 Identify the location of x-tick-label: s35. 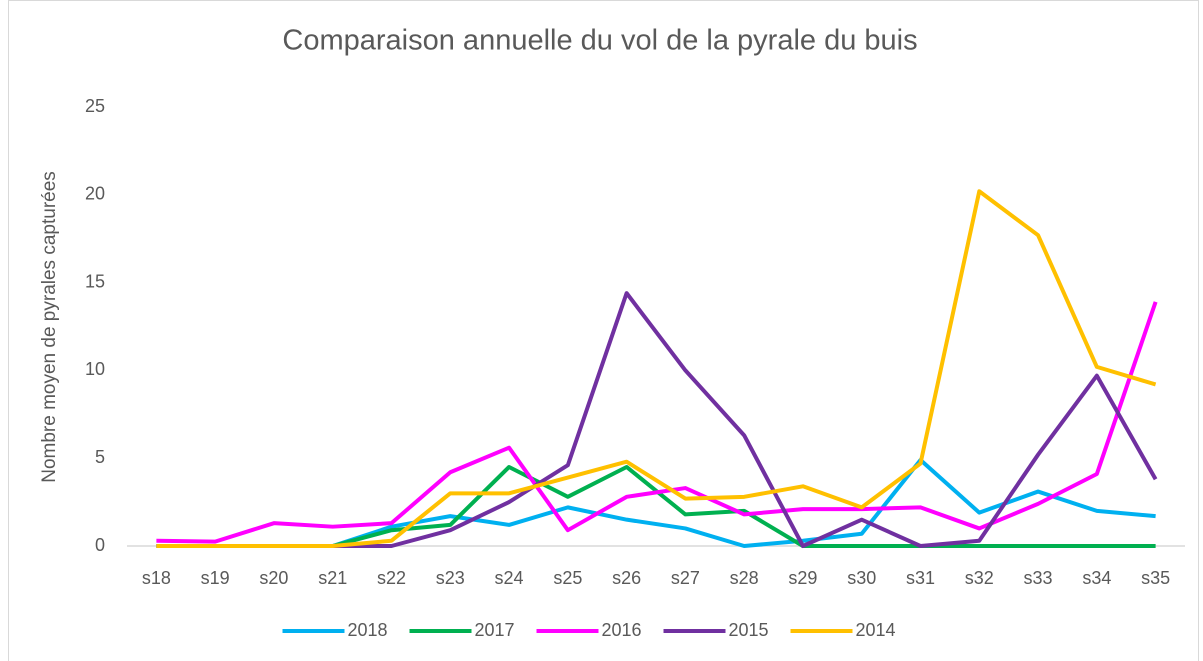
(1155, 578).